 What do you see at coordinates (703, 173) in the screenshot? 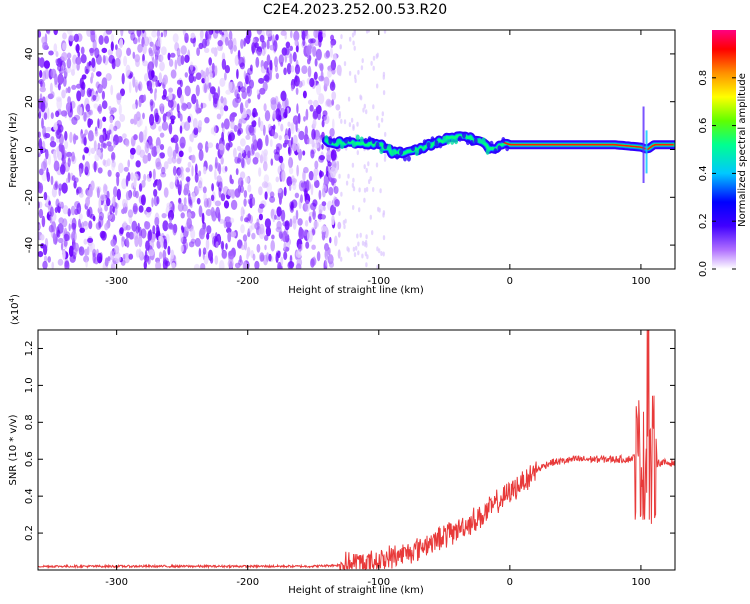
I see `colorbar-tick-label: 0.4` at bounding box center [703, 173].